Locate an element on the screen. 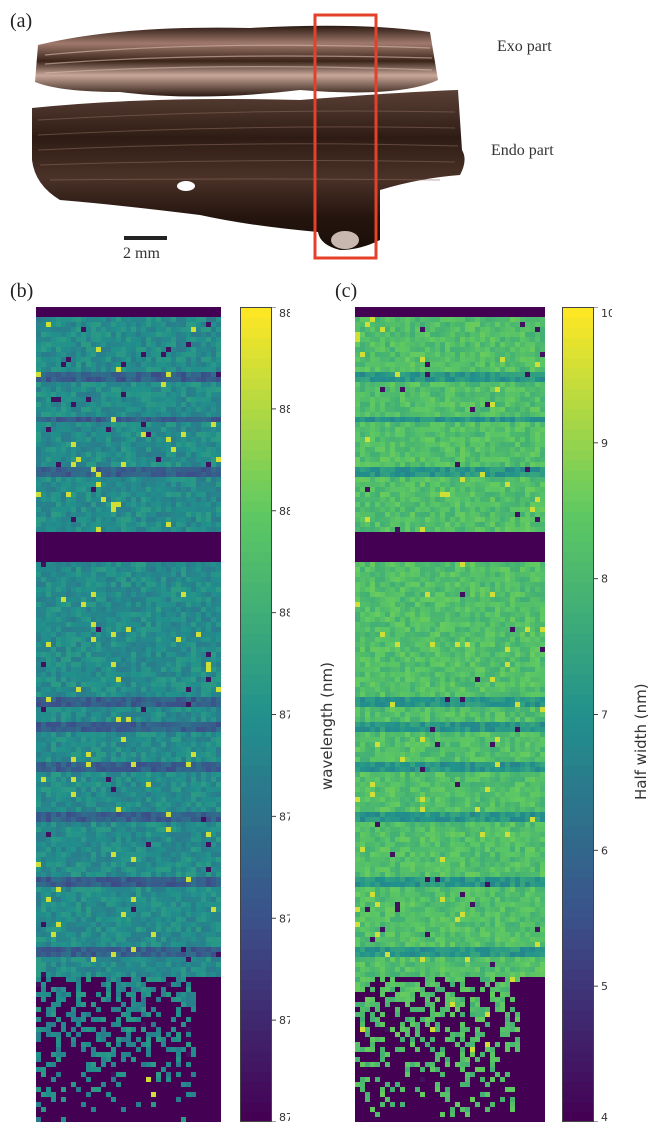  exo-part-label: Exo part is located at coordinates (524, 46).